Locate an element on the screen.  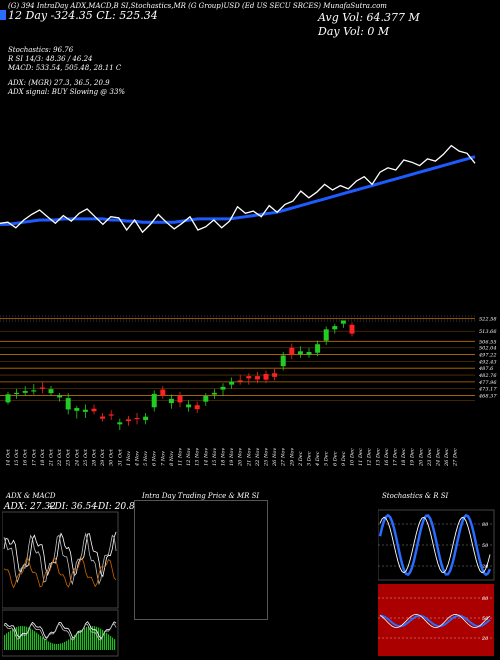
stoch-k-line is located at coordinates (435, 545).